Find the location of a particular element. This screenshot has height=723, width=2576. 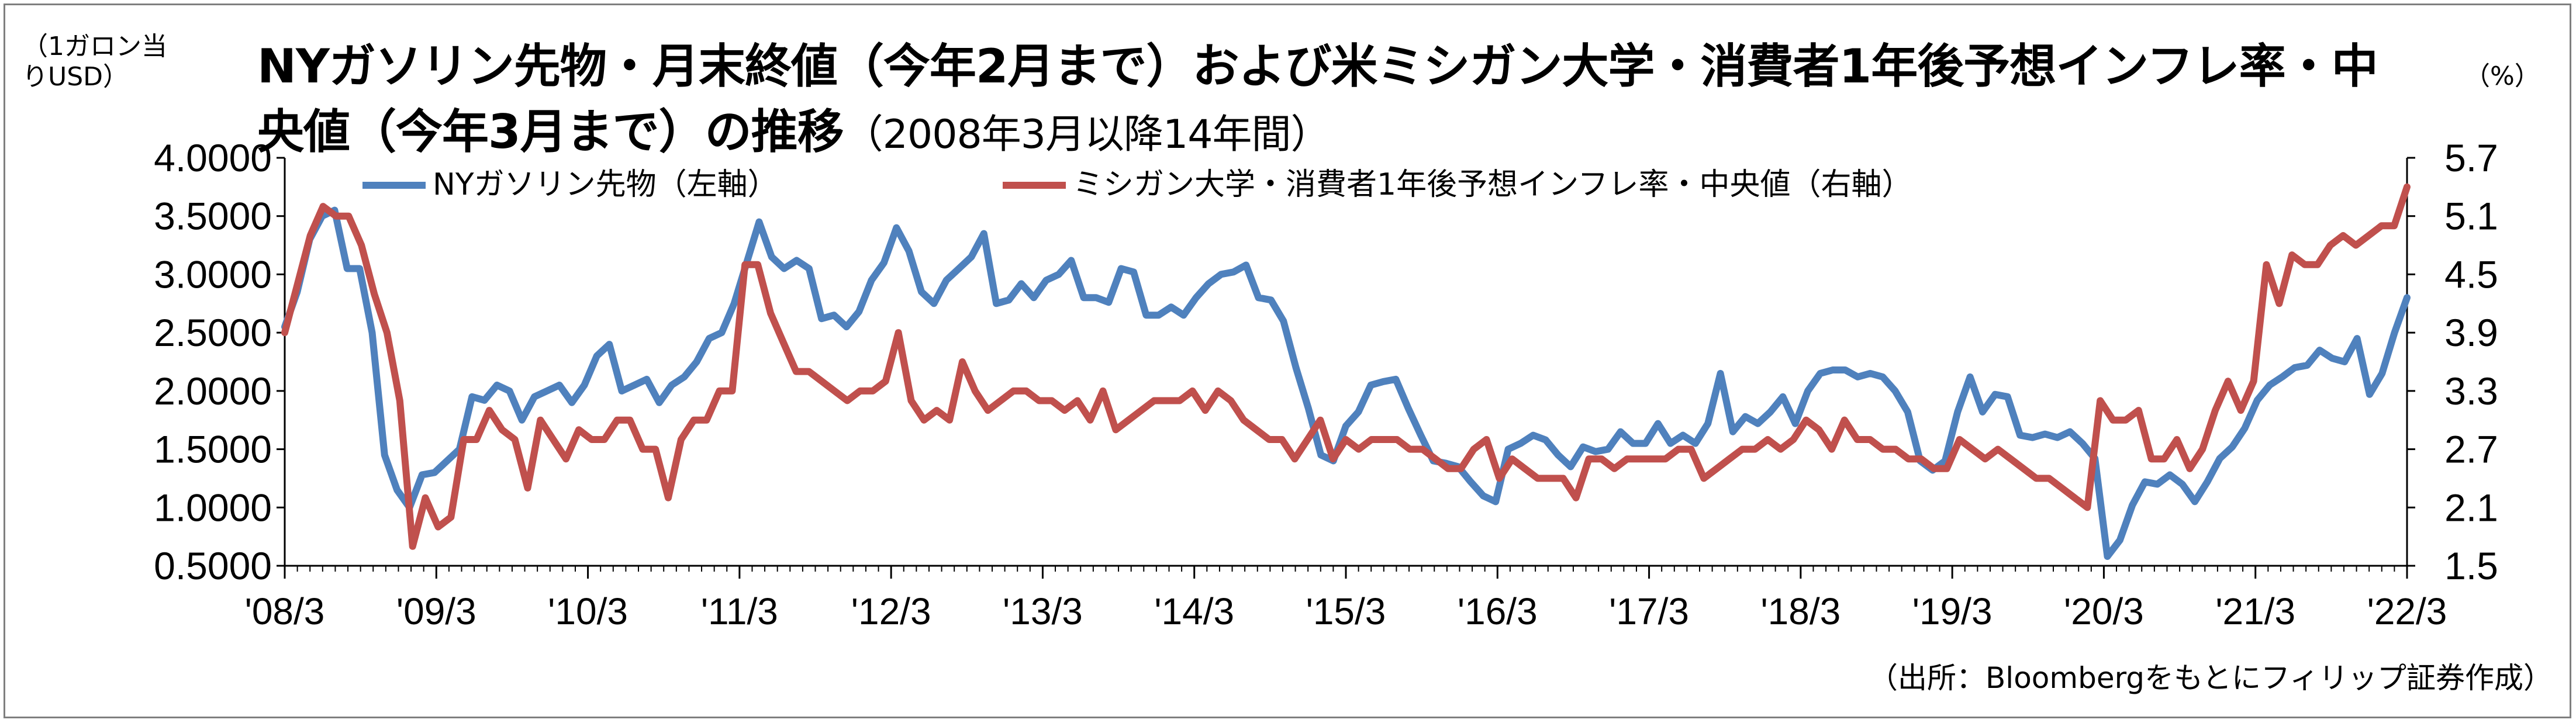

chart-title-sub: （2008年3月以降14年間） is located at coordinates (1087, 135).